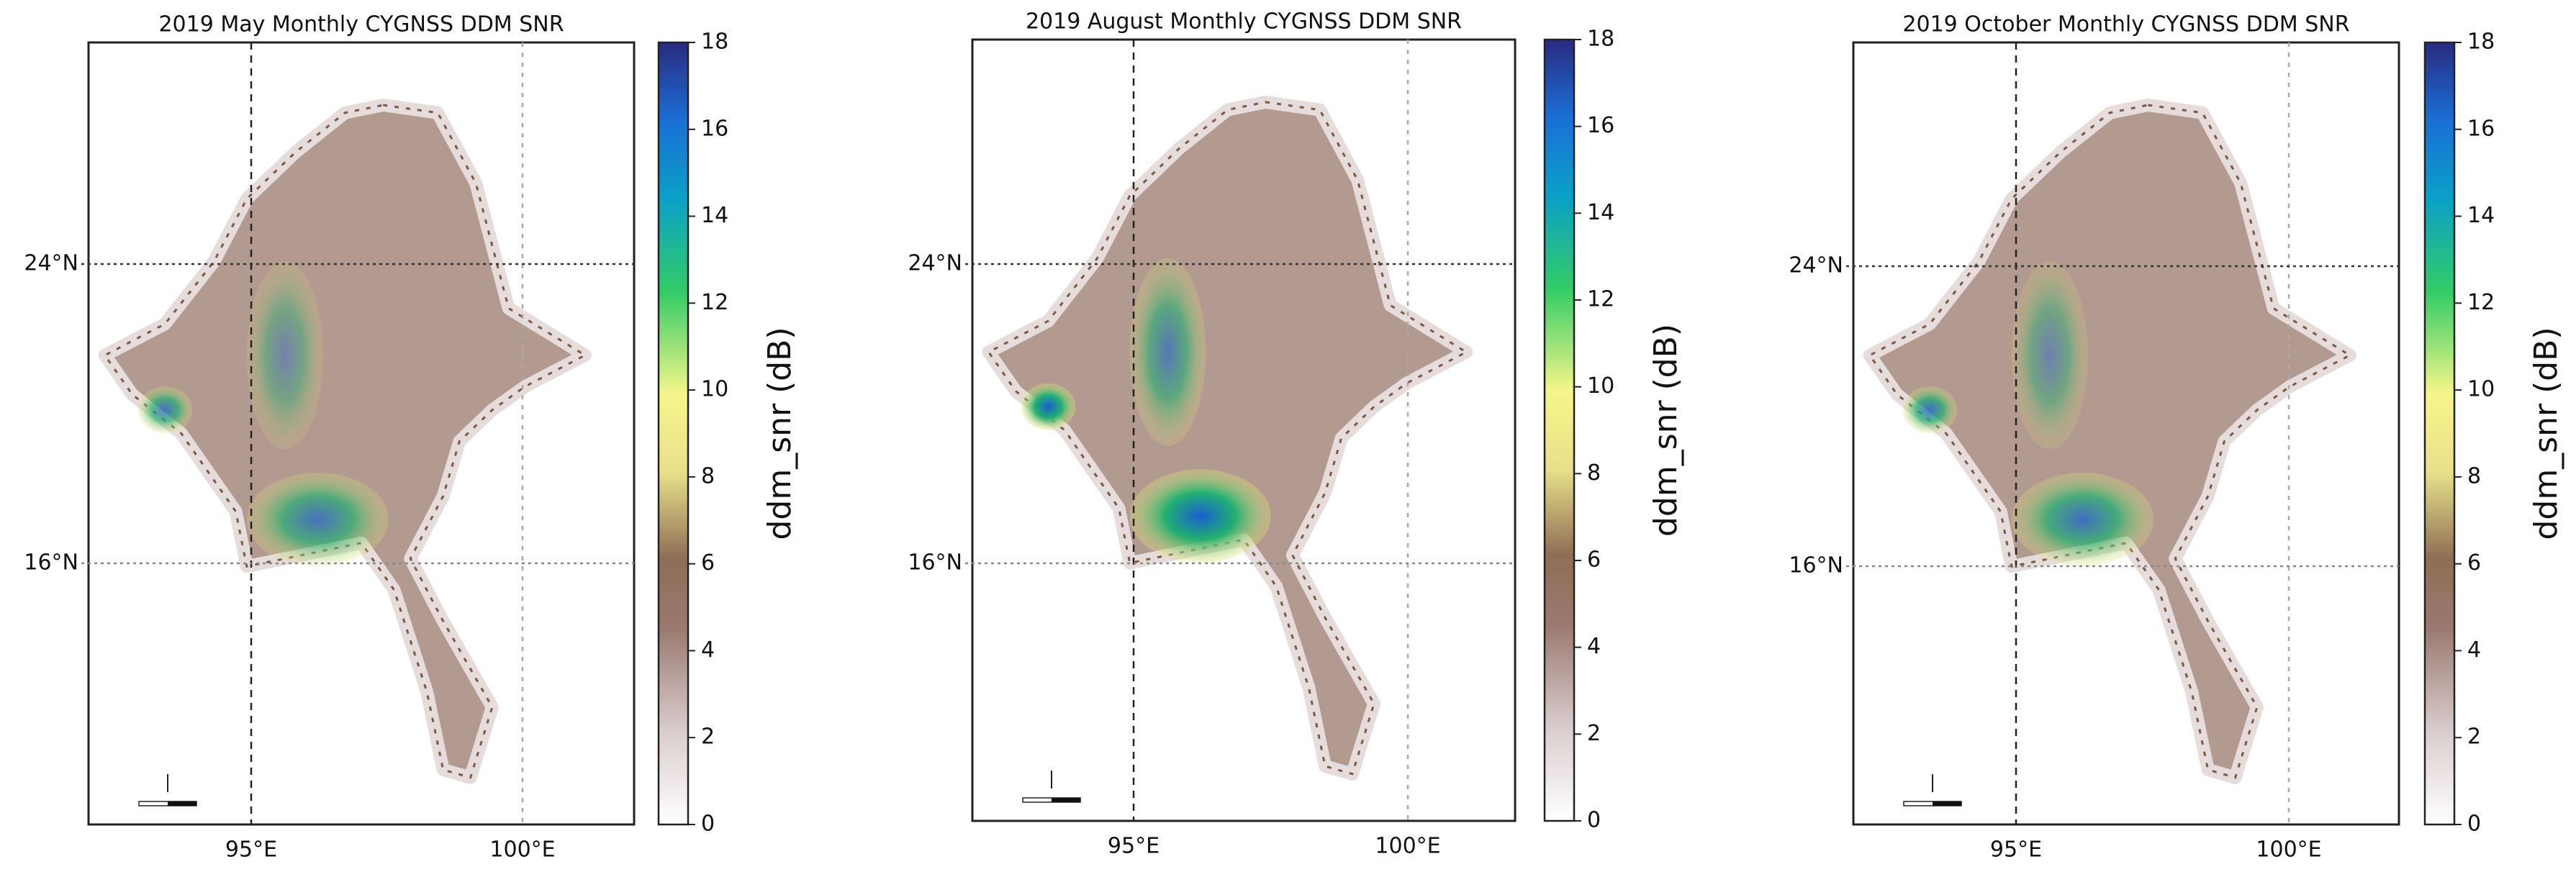 This screenshot has height=877, width=2576. Describe the element at coordinates (2125, 24) in the screenshot. I see `panel-title: 2019 October Monthly CYGNSS DDM SNR` at that location.